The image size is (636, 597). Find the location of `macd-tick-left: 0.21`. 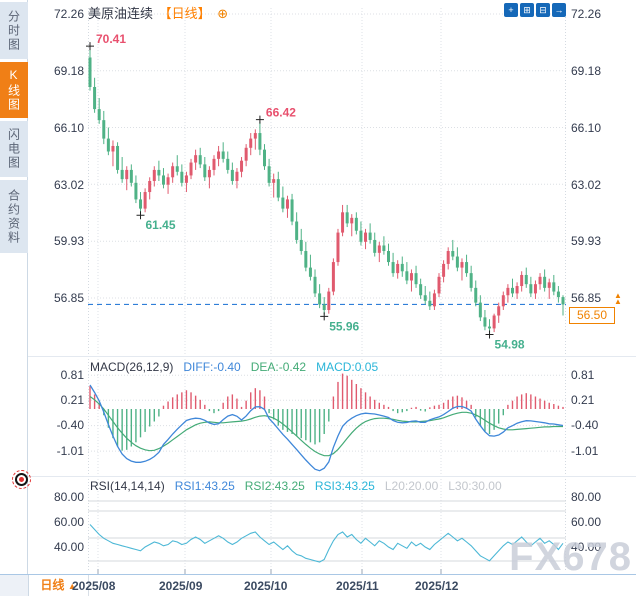

macd-tick-left: 0.21 is located at coordinates (72, 400).